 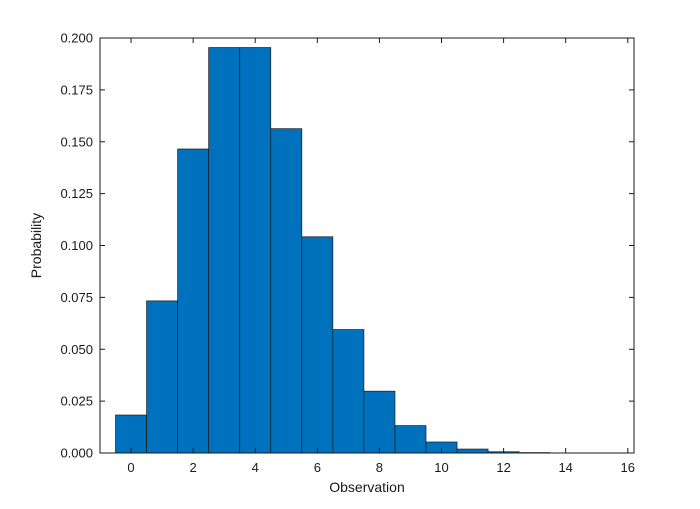 I want to click on y-tick-label: 0.150, so click(x=76, y=141).